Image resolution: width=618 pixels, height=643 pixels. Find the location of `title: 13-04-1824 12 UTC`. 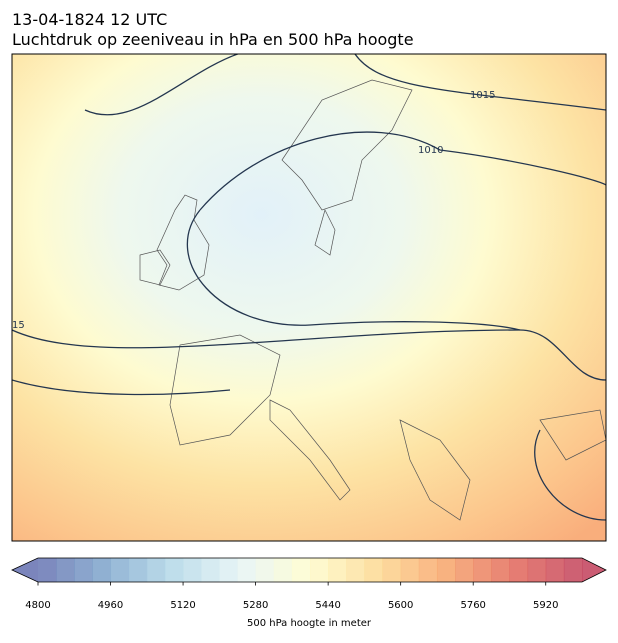

title: 13-04-1824 12 UTC is located at coordinates (89, 19).